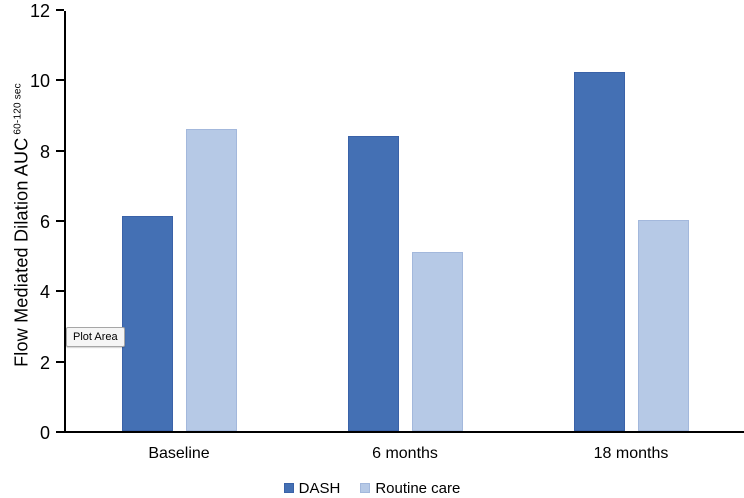 This screenshot has width=744, height=498. I want to click on legend-item-dash: DASH, so click(312, 488).